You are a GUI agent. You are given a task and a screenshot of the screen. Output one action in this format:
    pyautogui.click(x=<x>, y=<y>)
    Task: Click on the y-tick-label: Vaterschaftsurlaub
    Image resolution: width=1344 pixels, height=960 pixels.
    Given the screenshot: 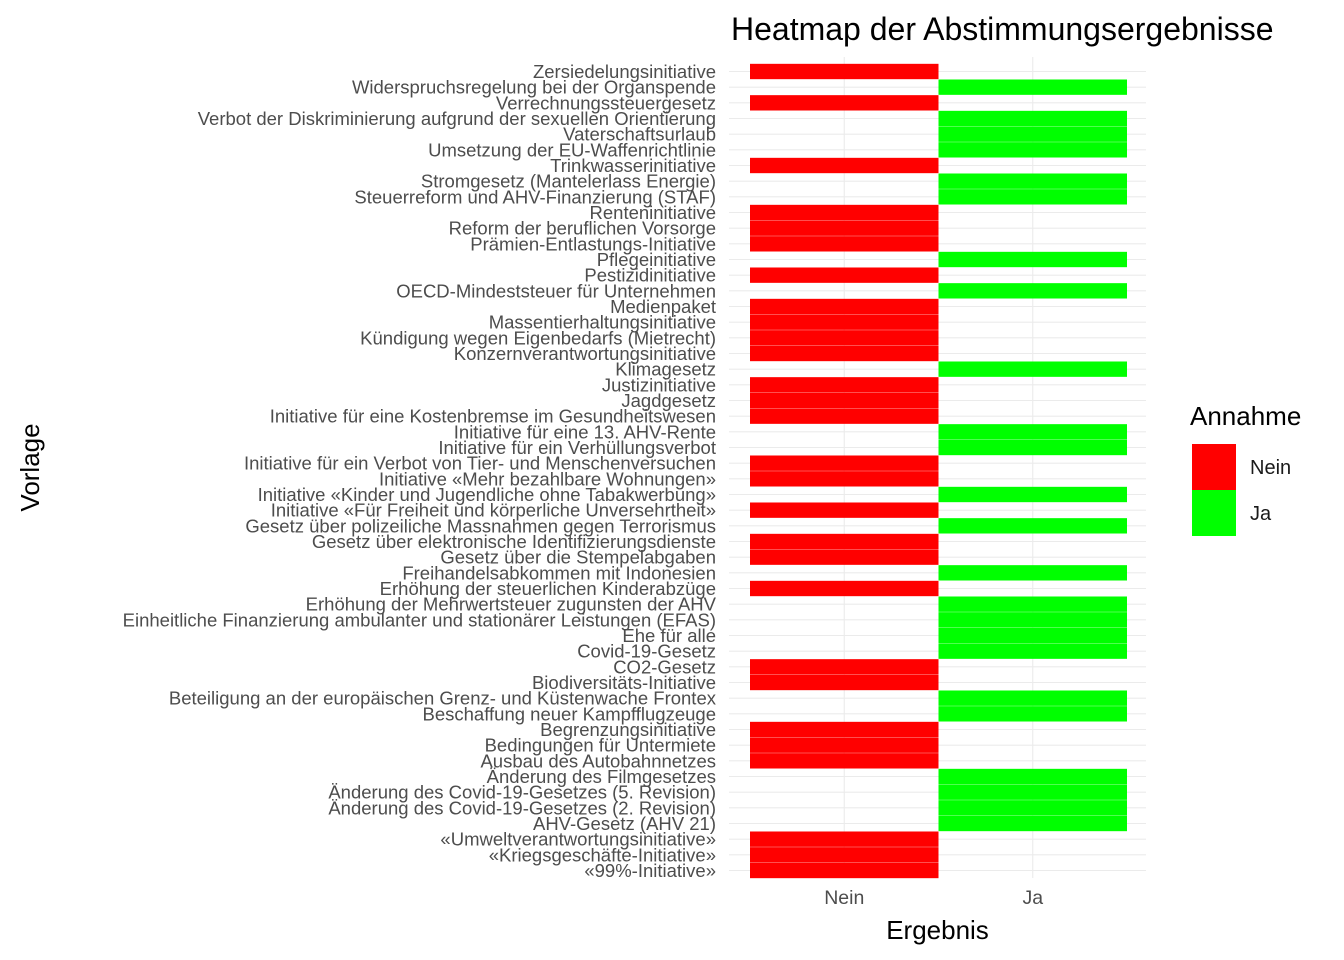 What is the action you would take?
    pyautogui.click(x=639, y=134)
    